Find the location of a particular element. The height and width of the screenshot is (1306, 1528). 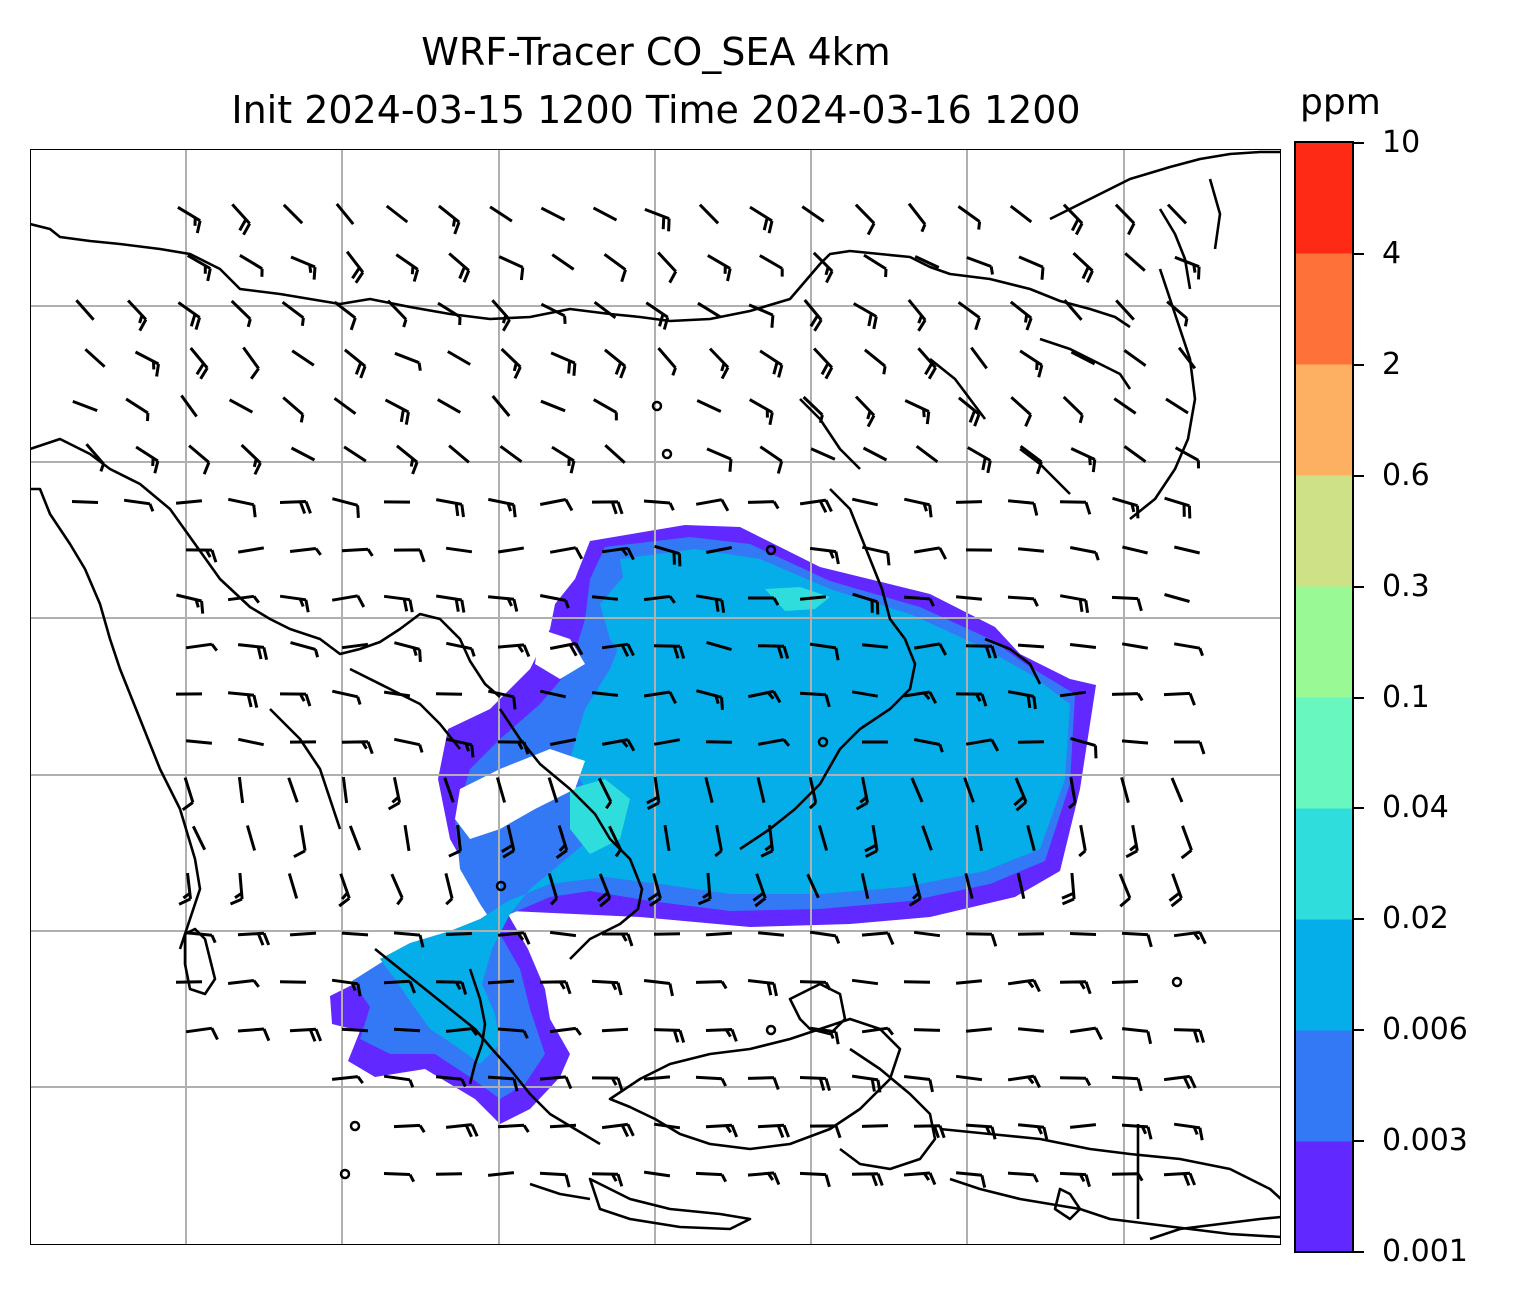

colorbar-band is located at coordinates (1324, 420).